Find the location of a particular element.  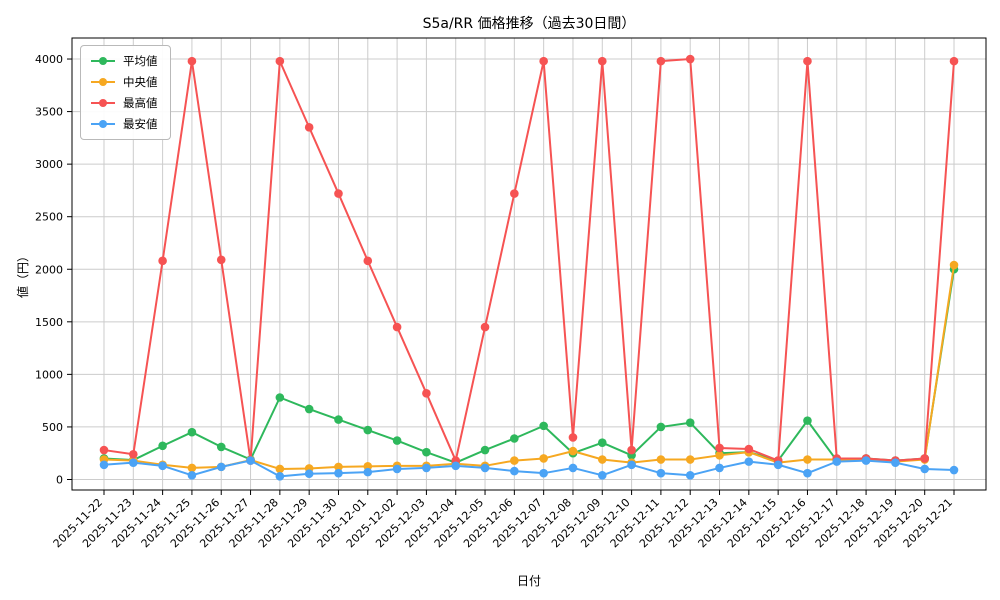

legend-marker-average is located at coordinates (103, 61).